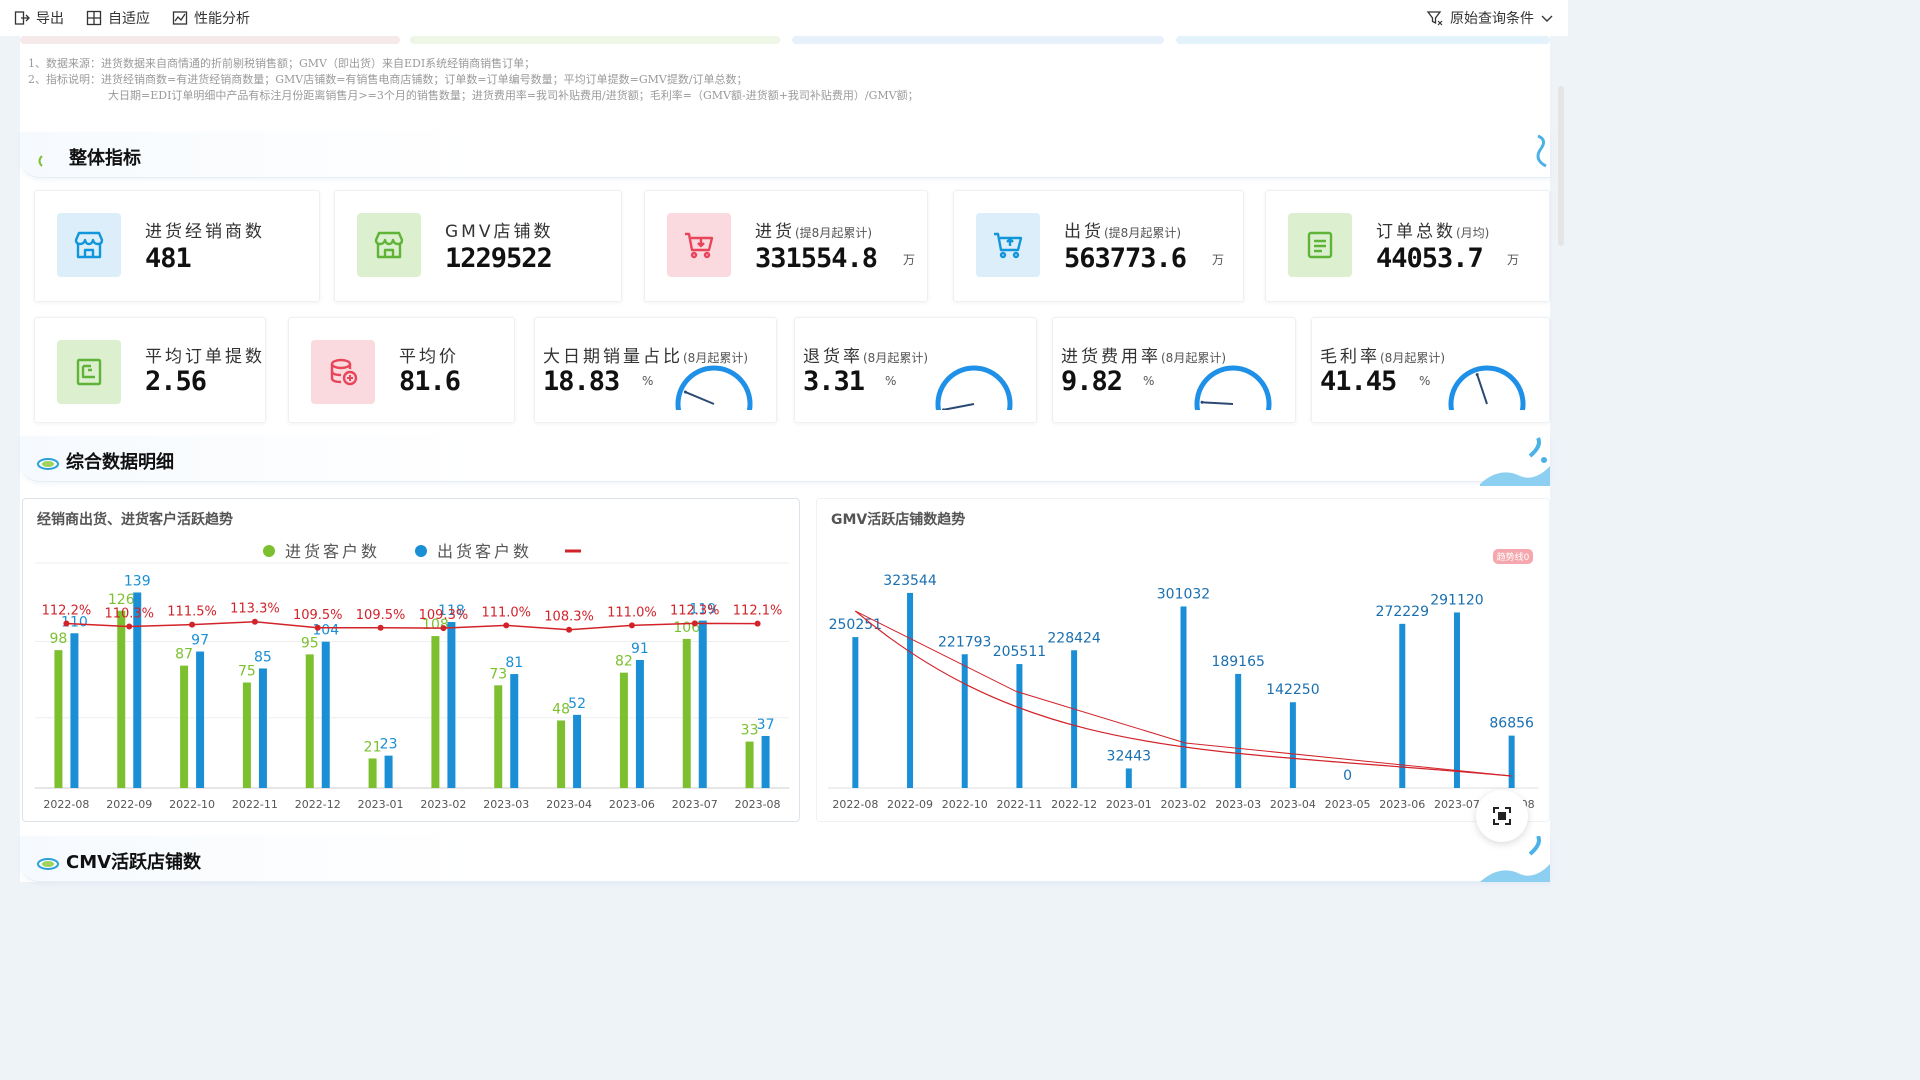 The height and width of the screenshot is (1080, 1920). What do you see at coordinates (39, 18) in the screenshot?
I see `export-button: 导出` at bounding box center [39, 18].